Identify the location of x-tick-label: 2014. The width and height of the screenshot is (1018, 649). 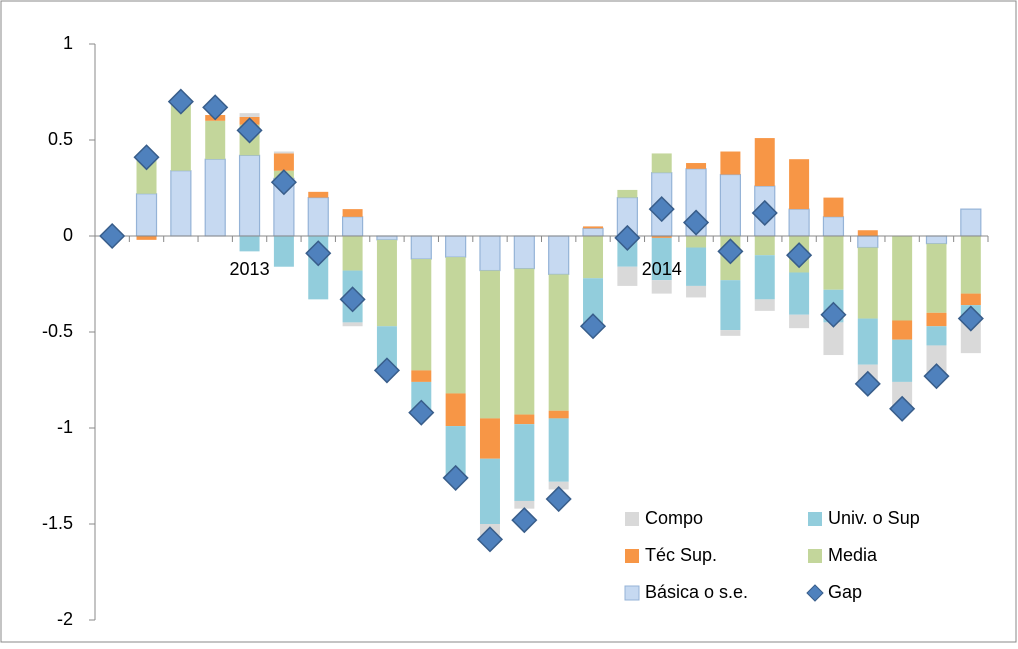
(662, 269).